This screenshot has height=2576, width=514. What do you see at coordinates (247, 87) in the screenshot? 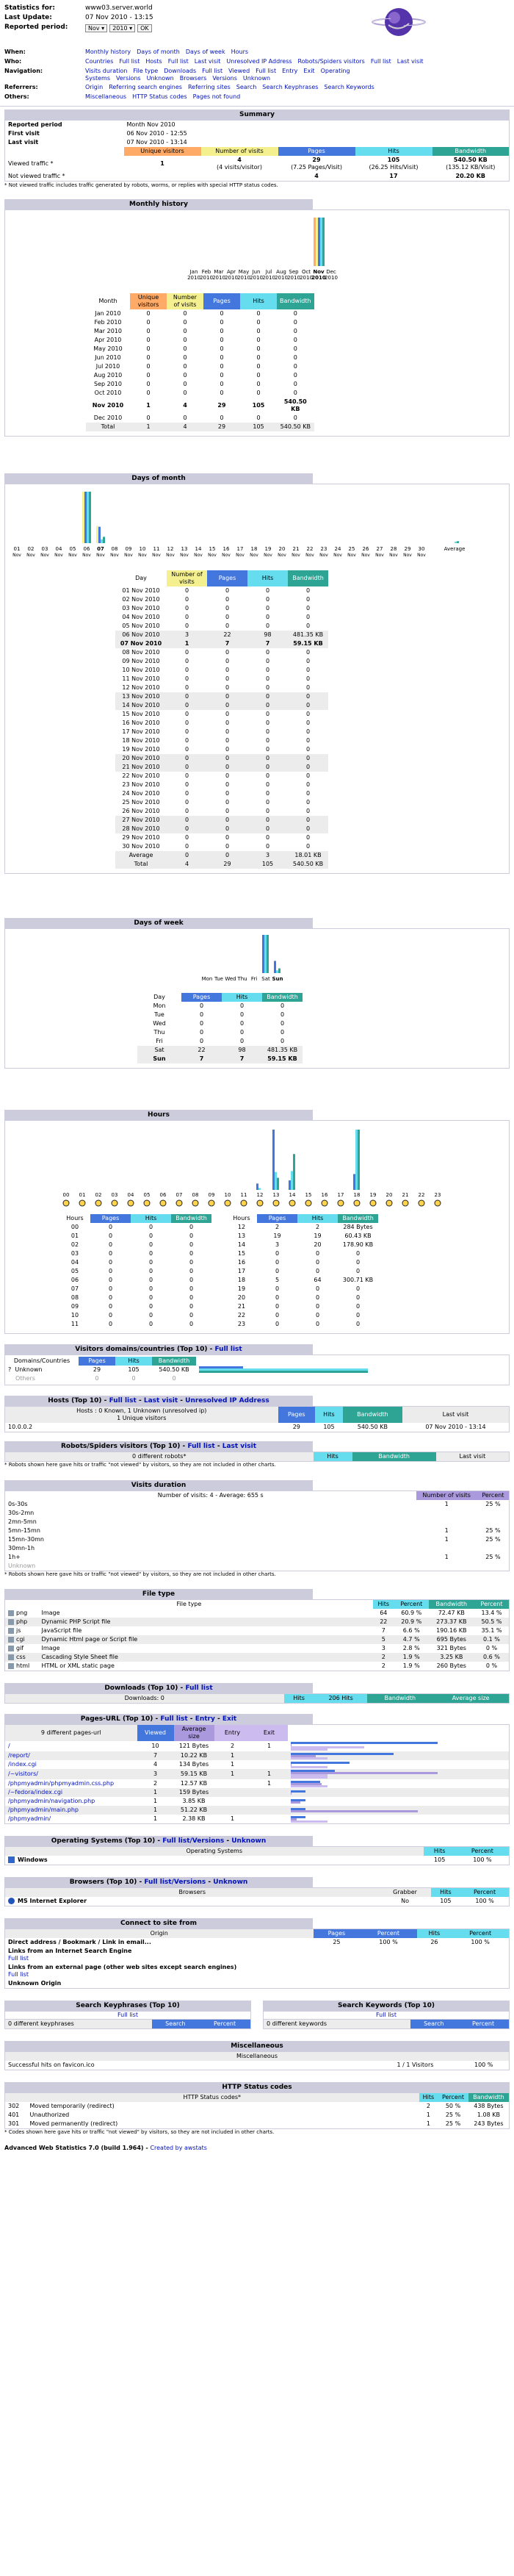
I see `nav-link: Search` at bounding box center [247, 87].